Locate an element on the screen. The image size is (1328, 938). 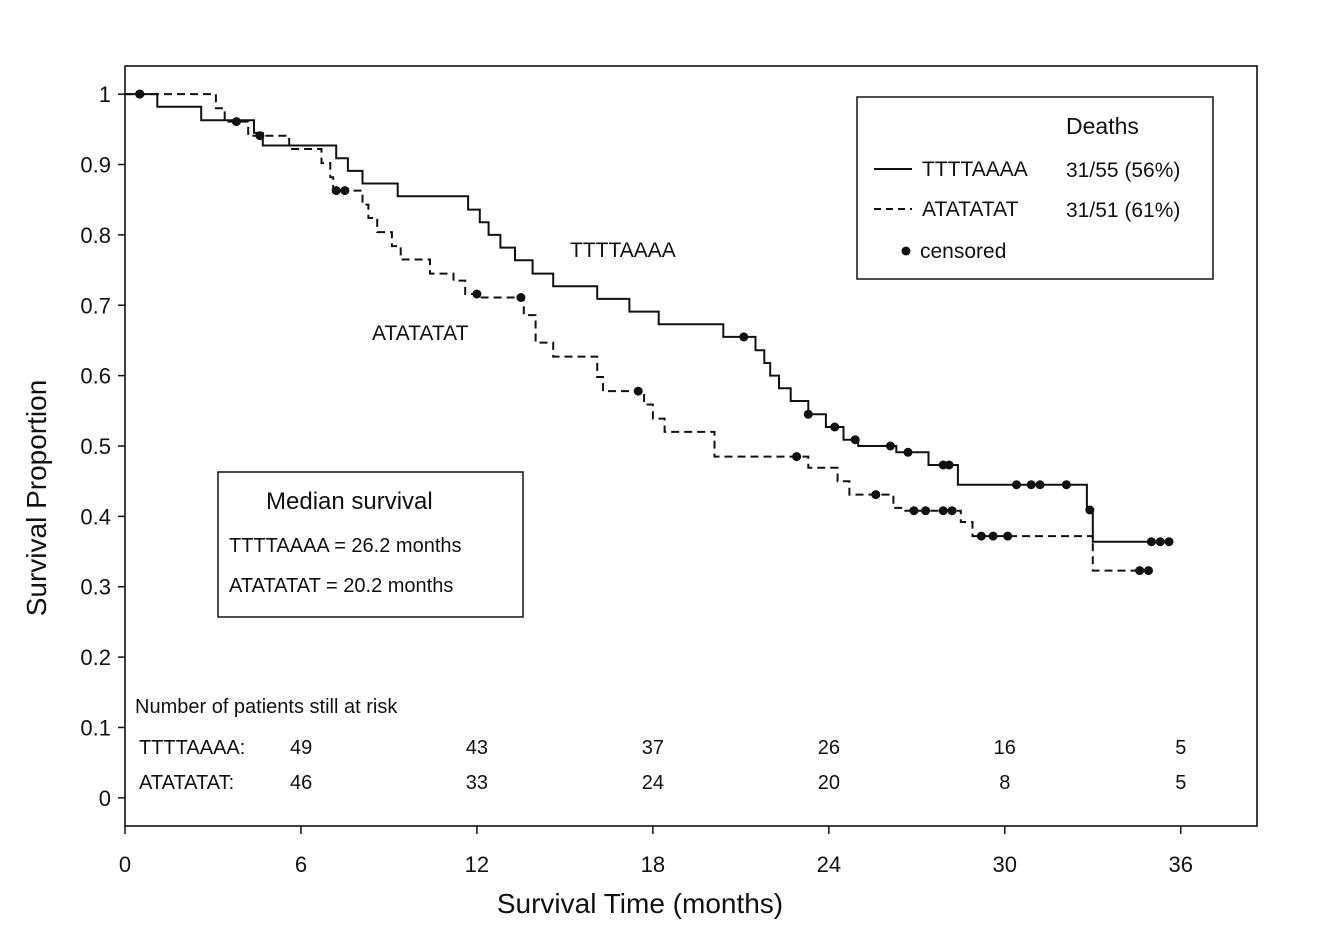
at-risk-label-ttttaaaa: TTTTAAAA: is located at coordinates (192, 748).